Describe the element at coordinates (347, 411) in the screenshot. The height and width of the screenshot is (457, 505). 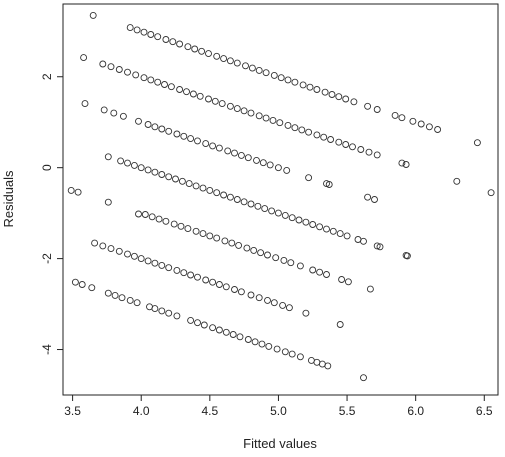
I see `x-tick-label: 5.5` at that location.